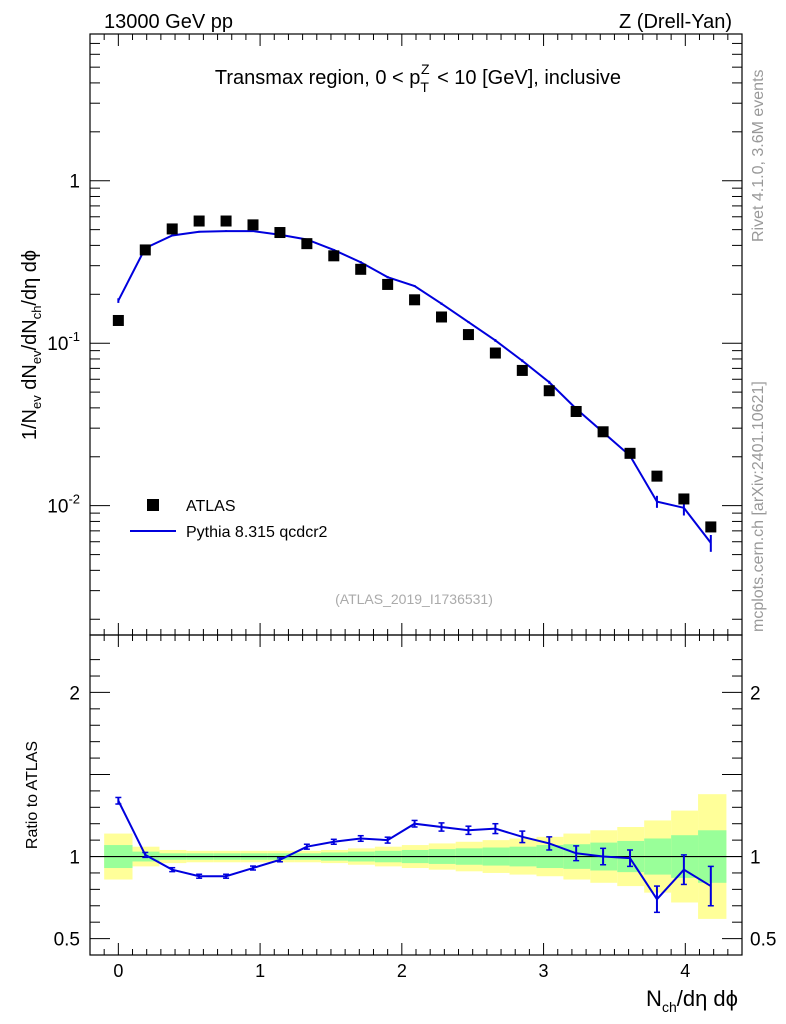 The height and width of the screenshot is (1024, 786). Describe the element at coordinates (414, 855) in the screenshot. I see `ratio-series` at that location.